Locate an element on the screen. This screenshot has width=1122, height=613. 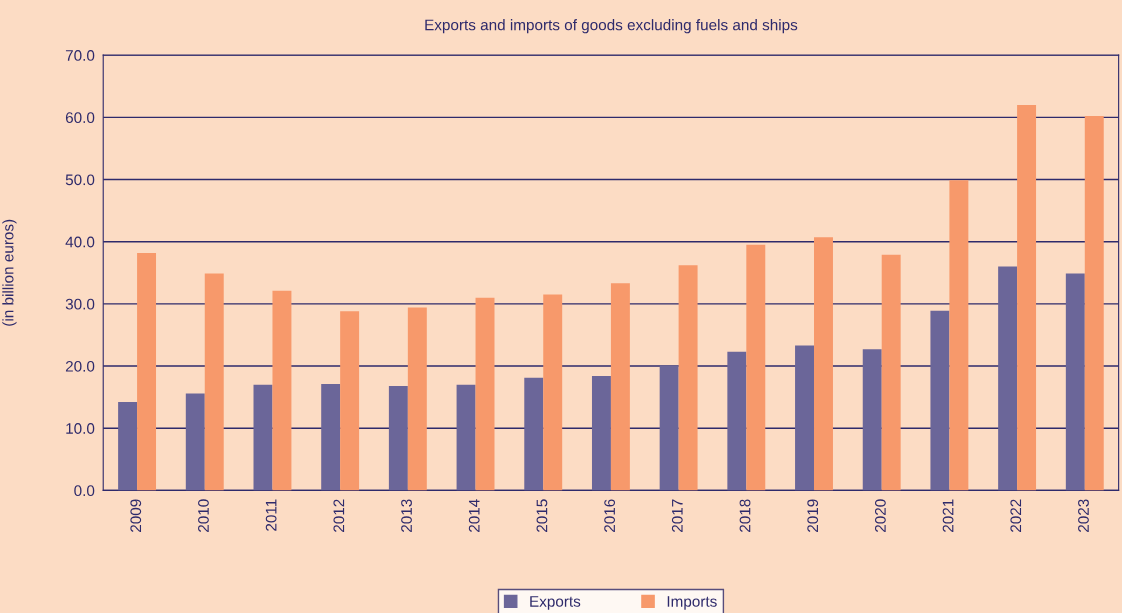
y-tick-label: 30.0 is located at coordinates (80, 304).